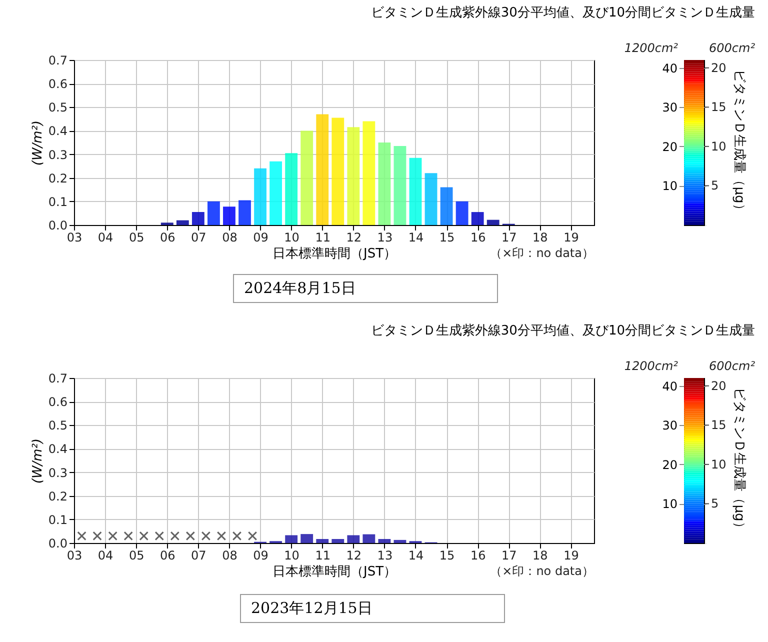 Image resolution: width=768 pixels, height=642 pixels. What do you see at coordinates (416, 237) in the screenshot?
I see `x-tick-label: 14` at bounding box center [416, 237].